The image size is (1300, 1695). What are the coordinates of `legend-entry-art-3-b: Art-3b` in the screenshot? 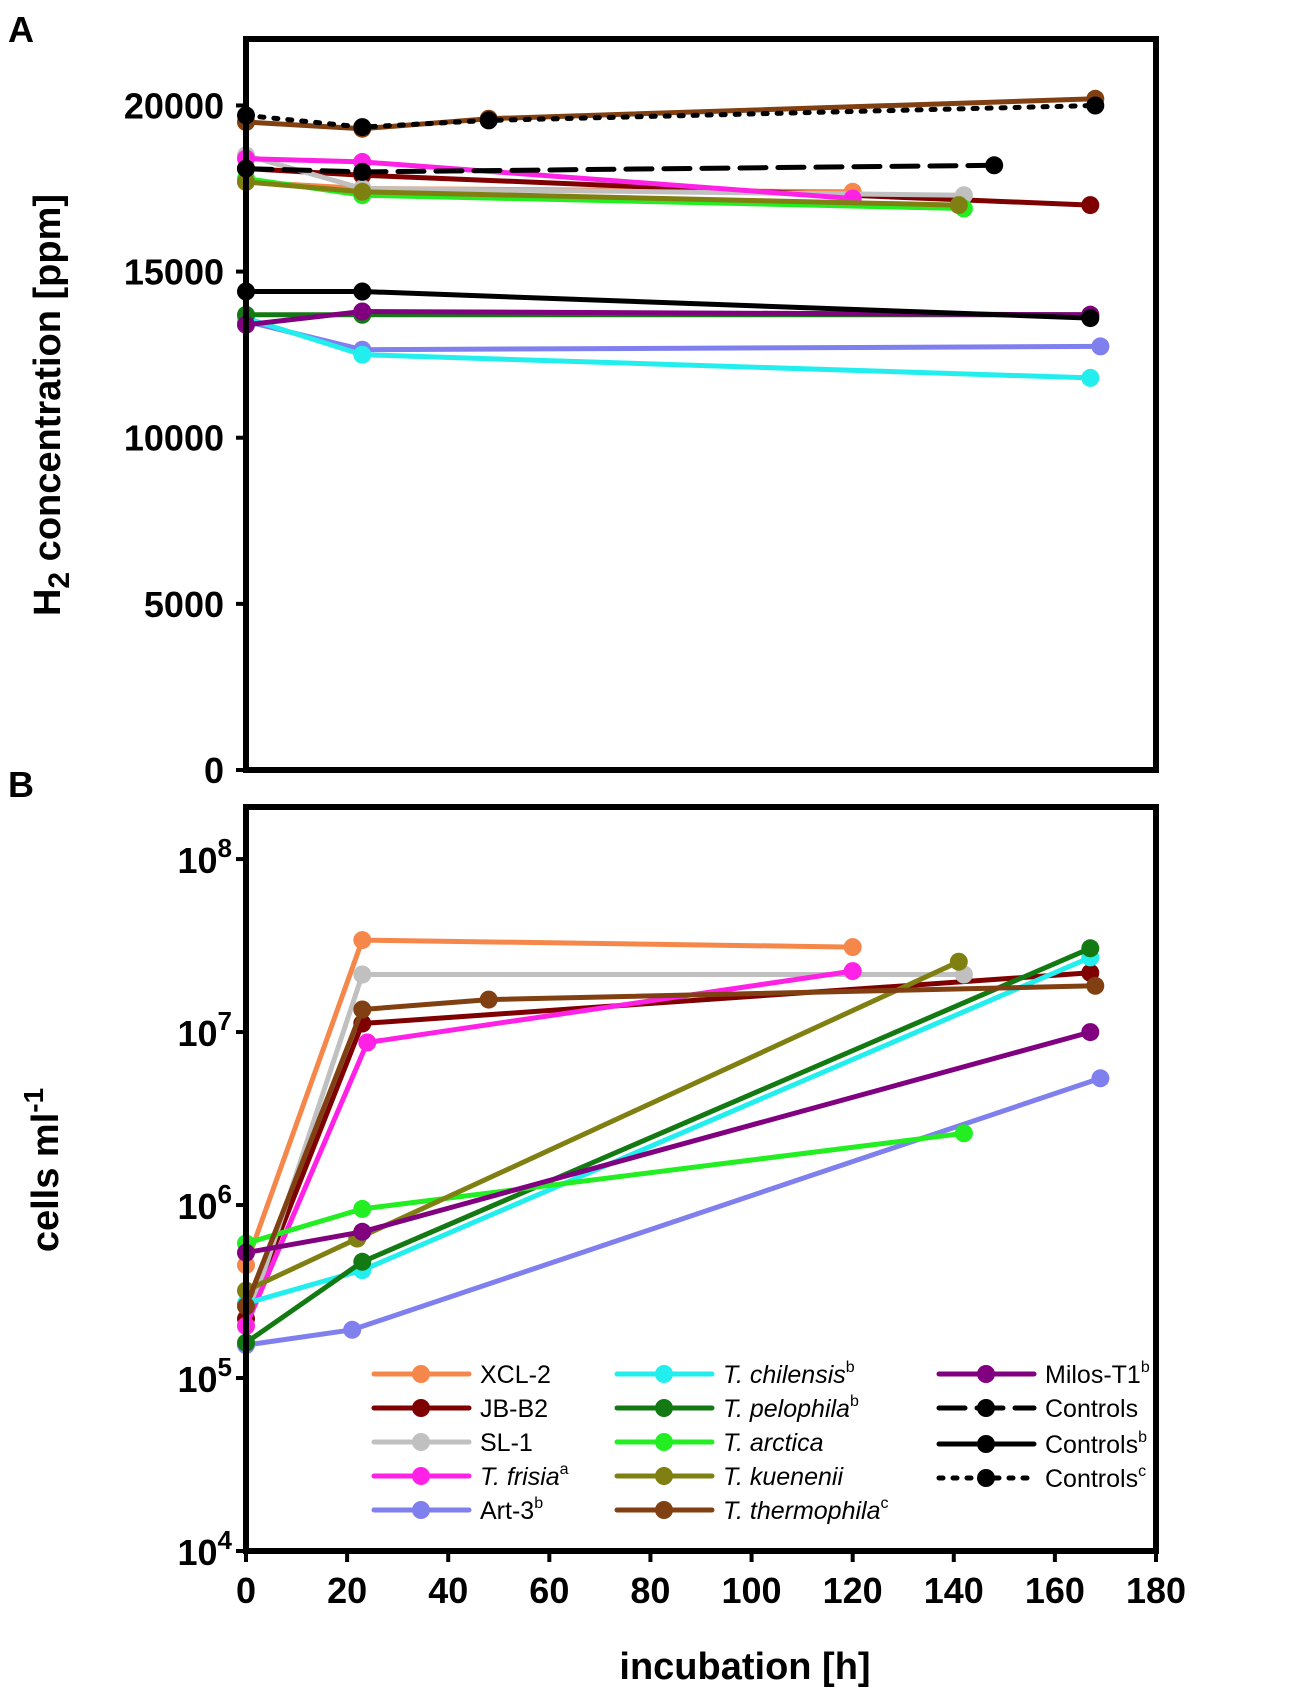 It's located at (457, 1510).